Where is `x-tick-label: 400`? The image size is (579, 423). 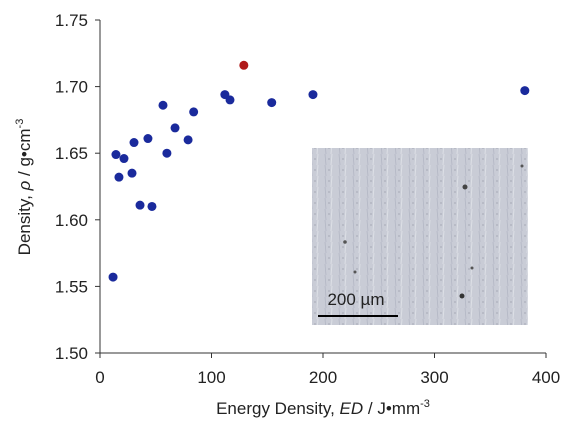
x-tick-label: 400 is located at coordinates (546, 377).